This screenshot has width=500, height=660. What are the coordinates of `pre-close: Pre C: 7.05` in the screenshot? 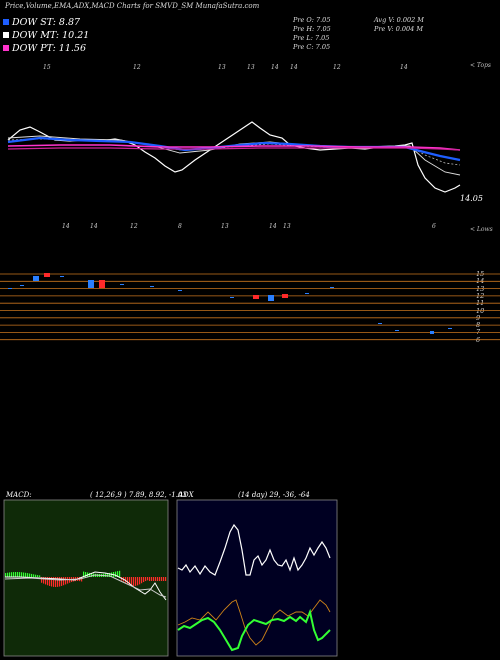 It's located at (312, 47).